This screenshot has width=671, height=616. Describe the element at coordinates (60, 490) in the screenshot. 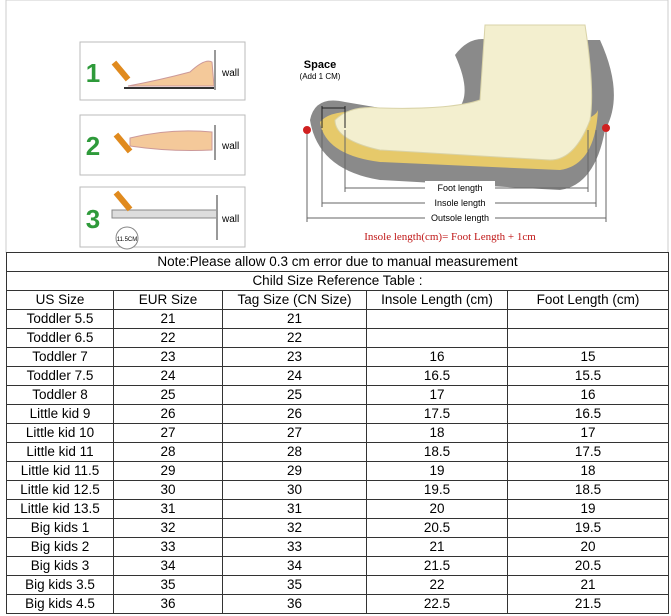

I see `table-cell: Little kid 12.5` at that location.